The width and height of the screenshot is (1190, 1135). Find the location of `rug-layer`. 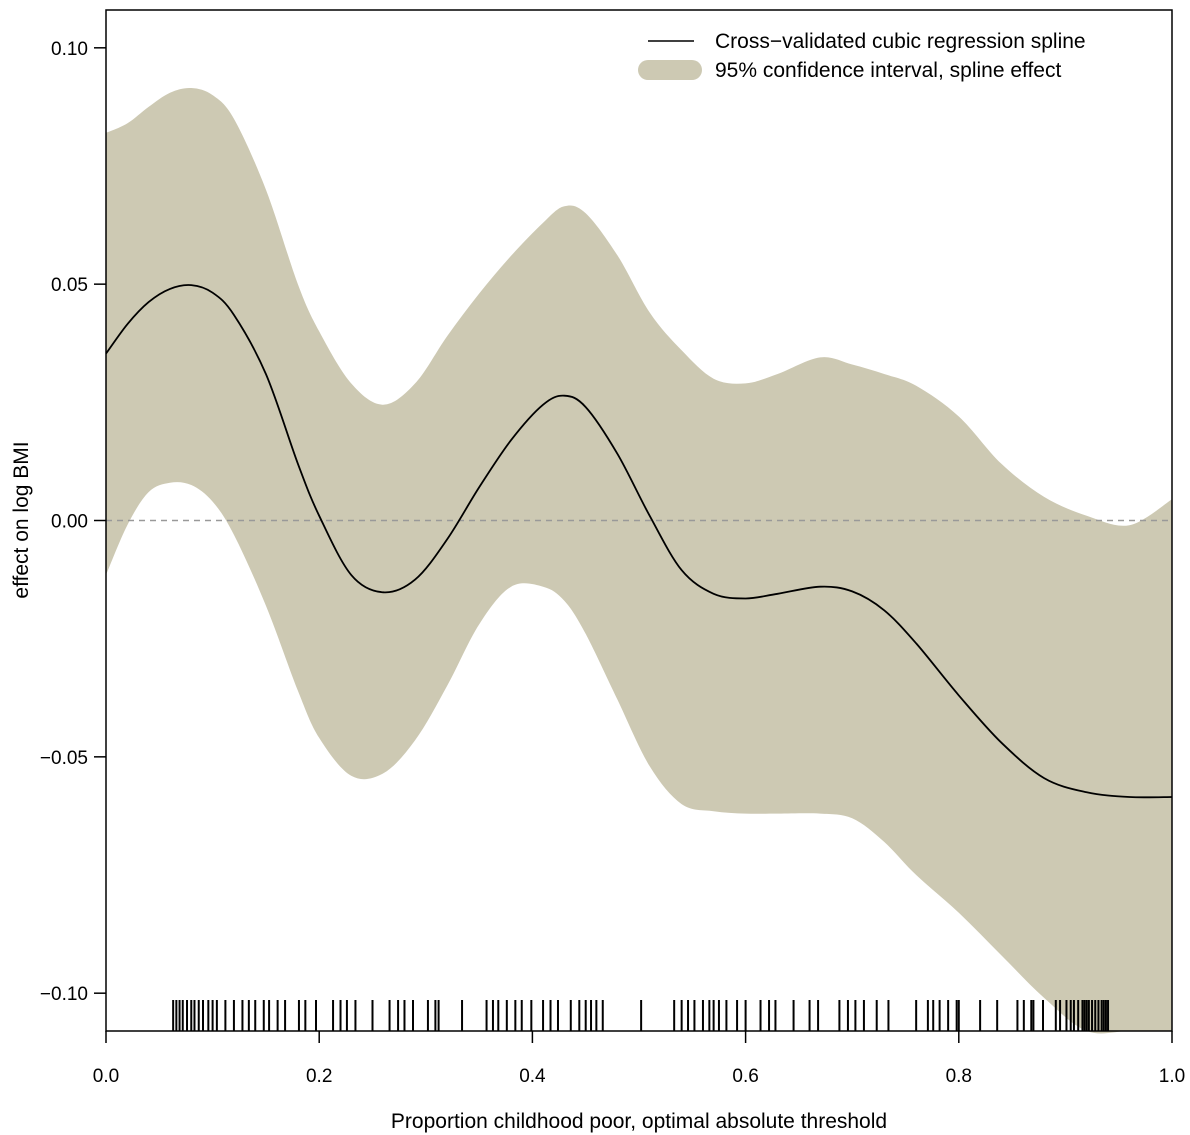

rug-layer is located at coordinates (641, 1015).